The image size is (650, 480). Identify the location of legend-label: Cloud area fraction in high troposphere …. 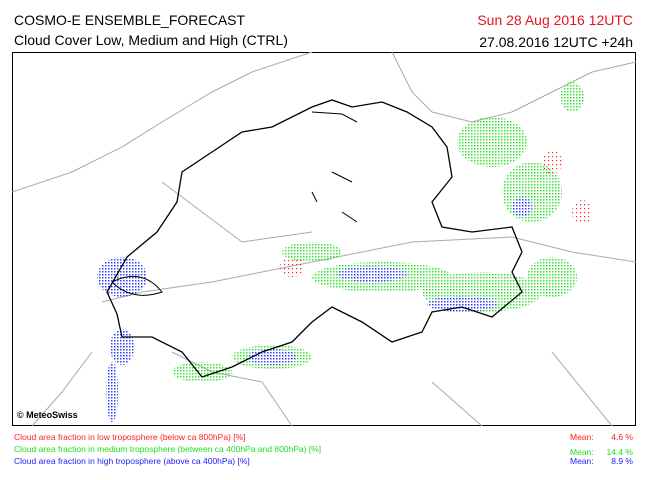
(132, 461).